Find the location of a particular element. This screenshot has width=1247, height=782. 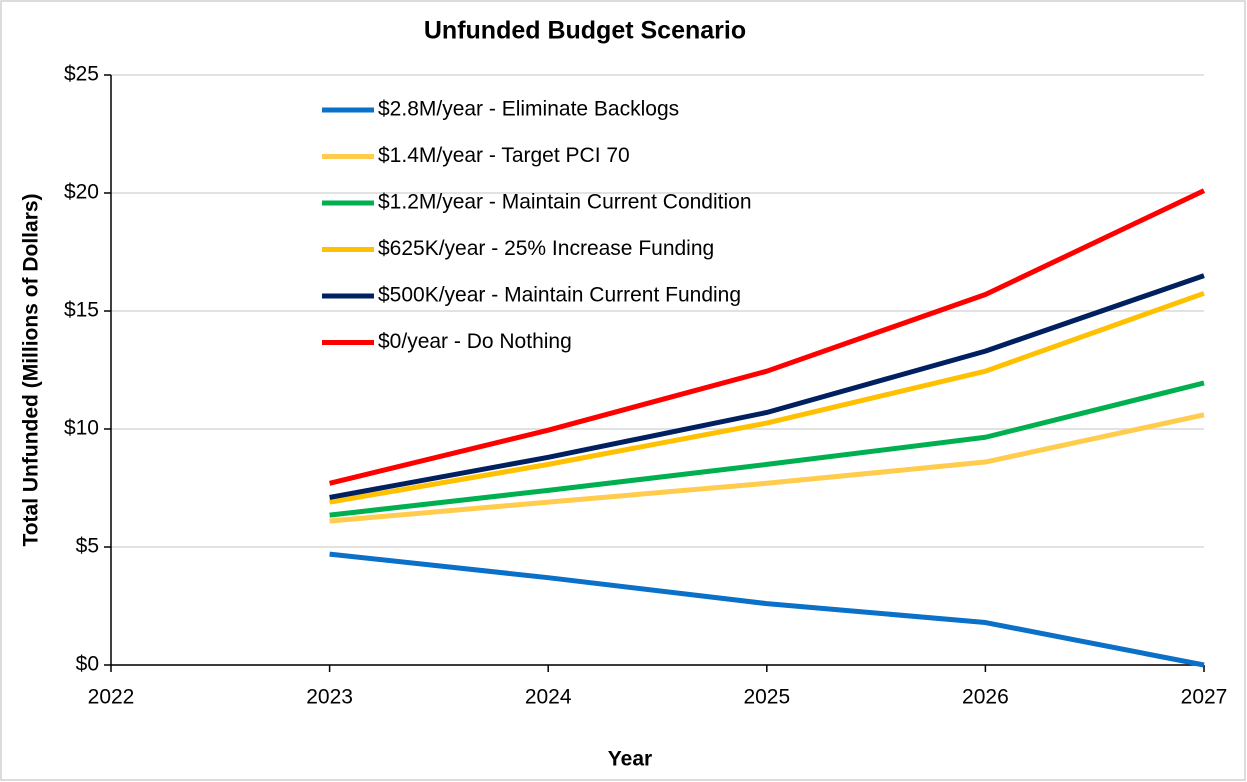

x-axis-title: Year is located at coordinates (630, 759).